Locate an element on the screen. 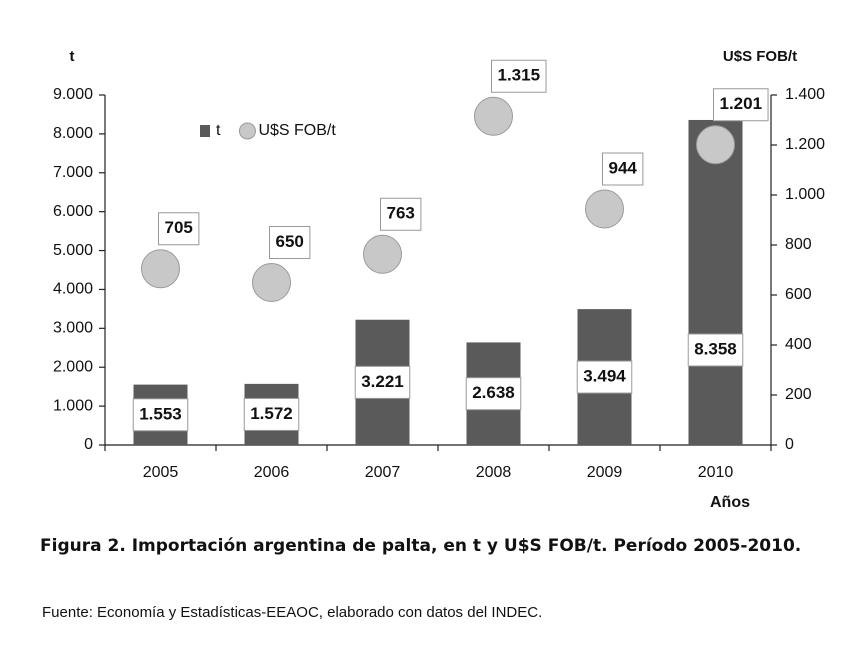 This screenshot has height=659, width=866. value-label: 763 is located at coordinates (401, 213).